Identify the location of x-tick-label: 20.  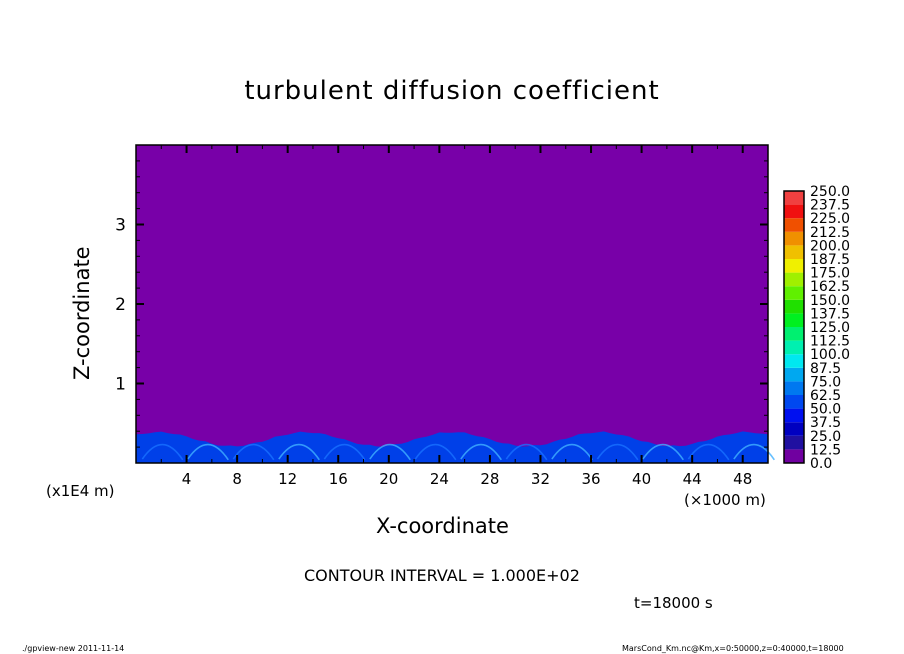
(388, 479).